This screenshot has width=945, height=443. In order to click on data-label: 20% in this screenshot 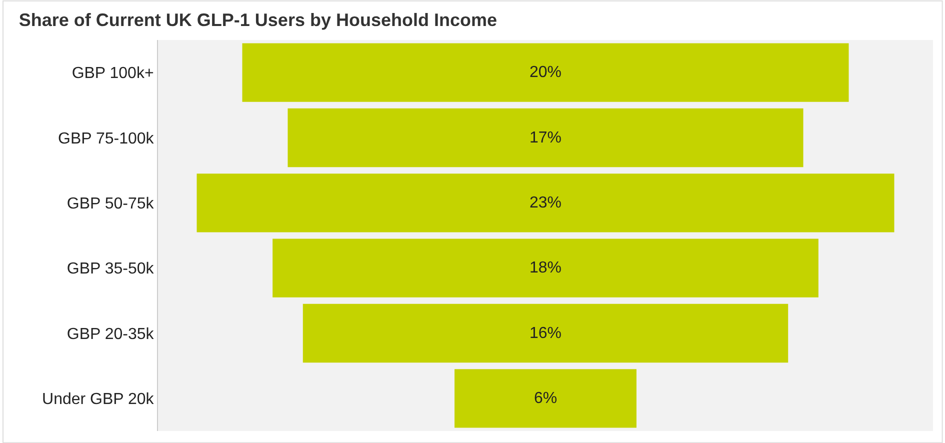, I will do `click(545, 73)`.